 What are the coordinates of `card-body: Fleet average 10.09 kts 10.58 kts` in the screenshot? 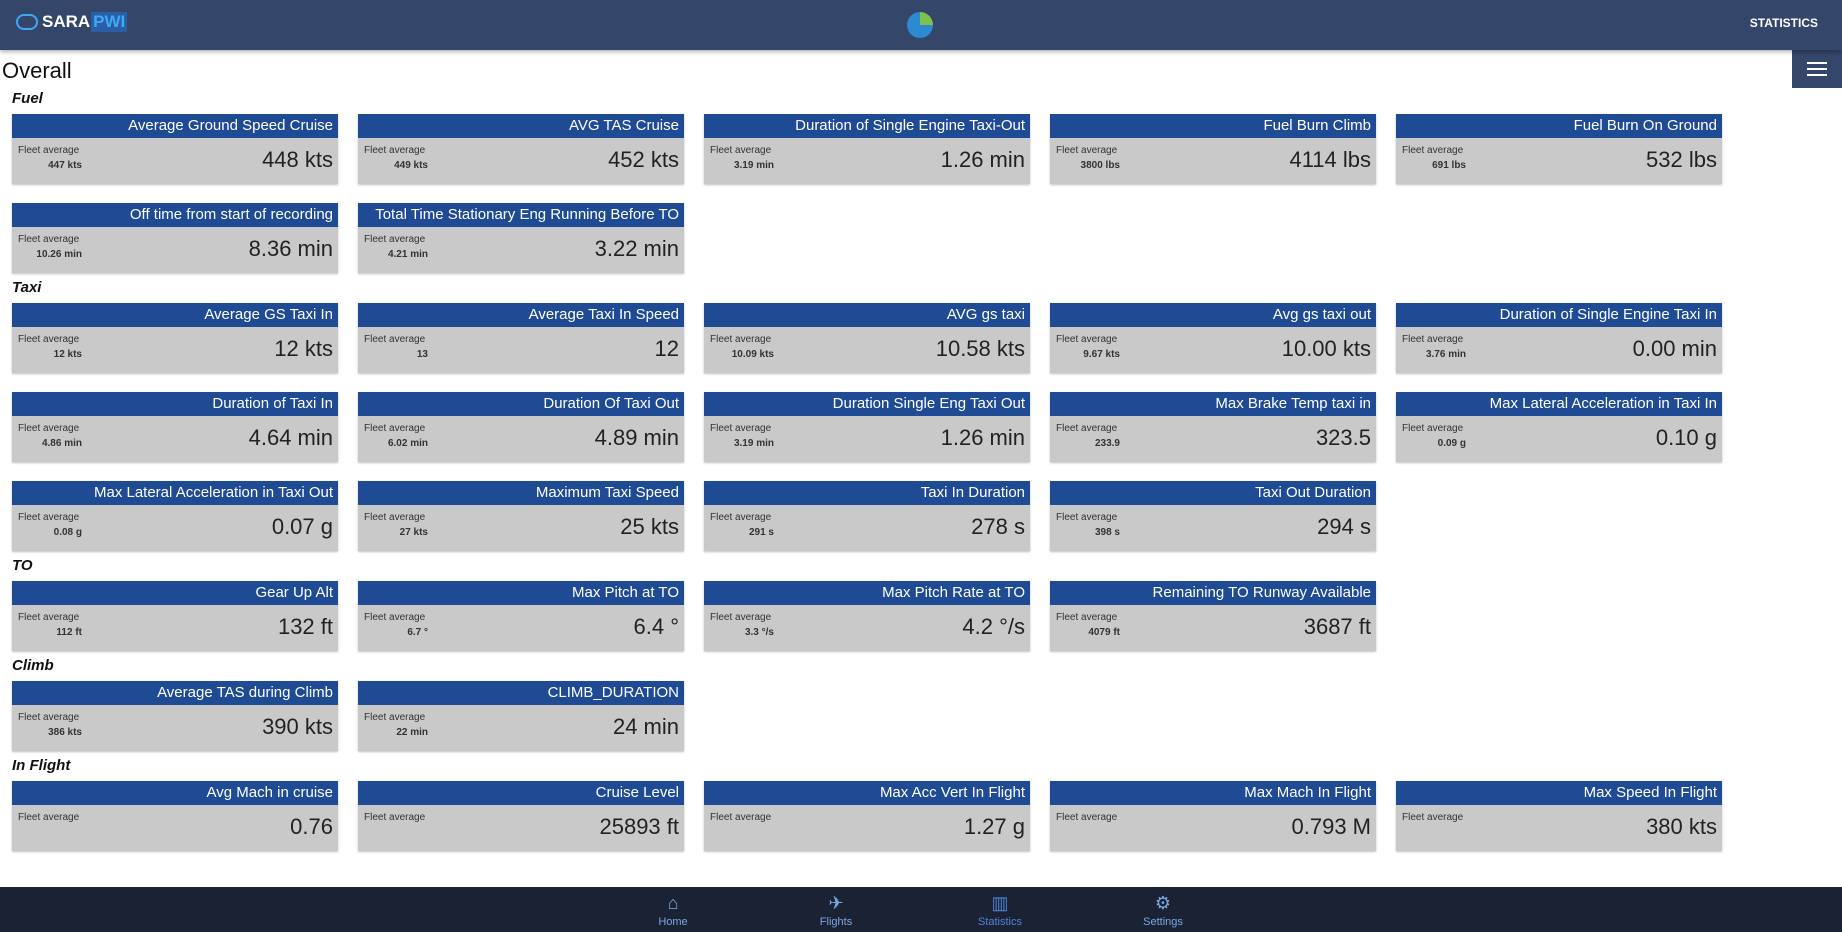 It's located at (867, 350).